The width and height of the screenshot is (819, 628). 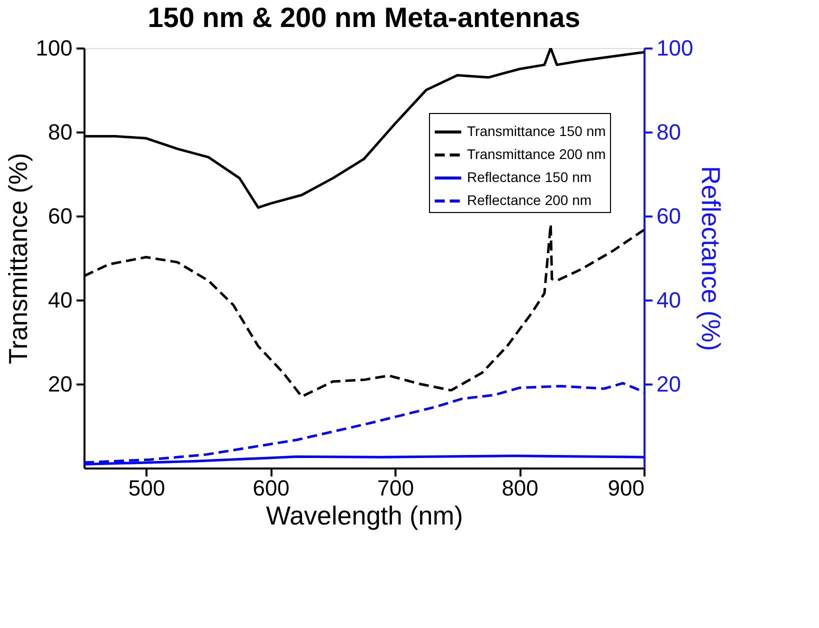 What do you see at coordinates (60, 132) in the screenshot?
I see `y-tick-label: 80` at bounding box center [60, 132].